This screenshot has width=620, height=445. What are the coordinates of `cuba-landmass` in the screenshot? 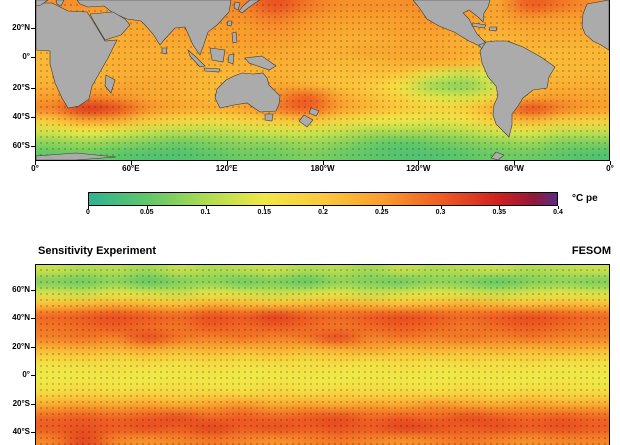 It's located at (479, 25).